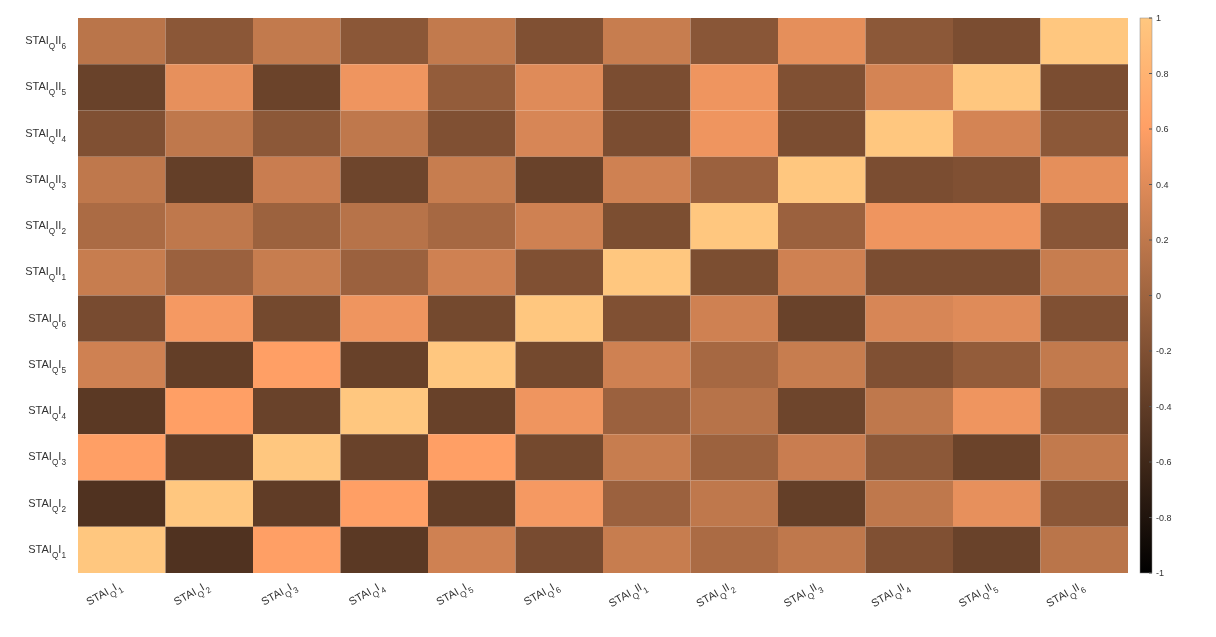  Describe the element at coordinates (47, 458) in the screenshot. I see `y-tick-label: STAI$_{Q}$I$_{3}$` at that location.